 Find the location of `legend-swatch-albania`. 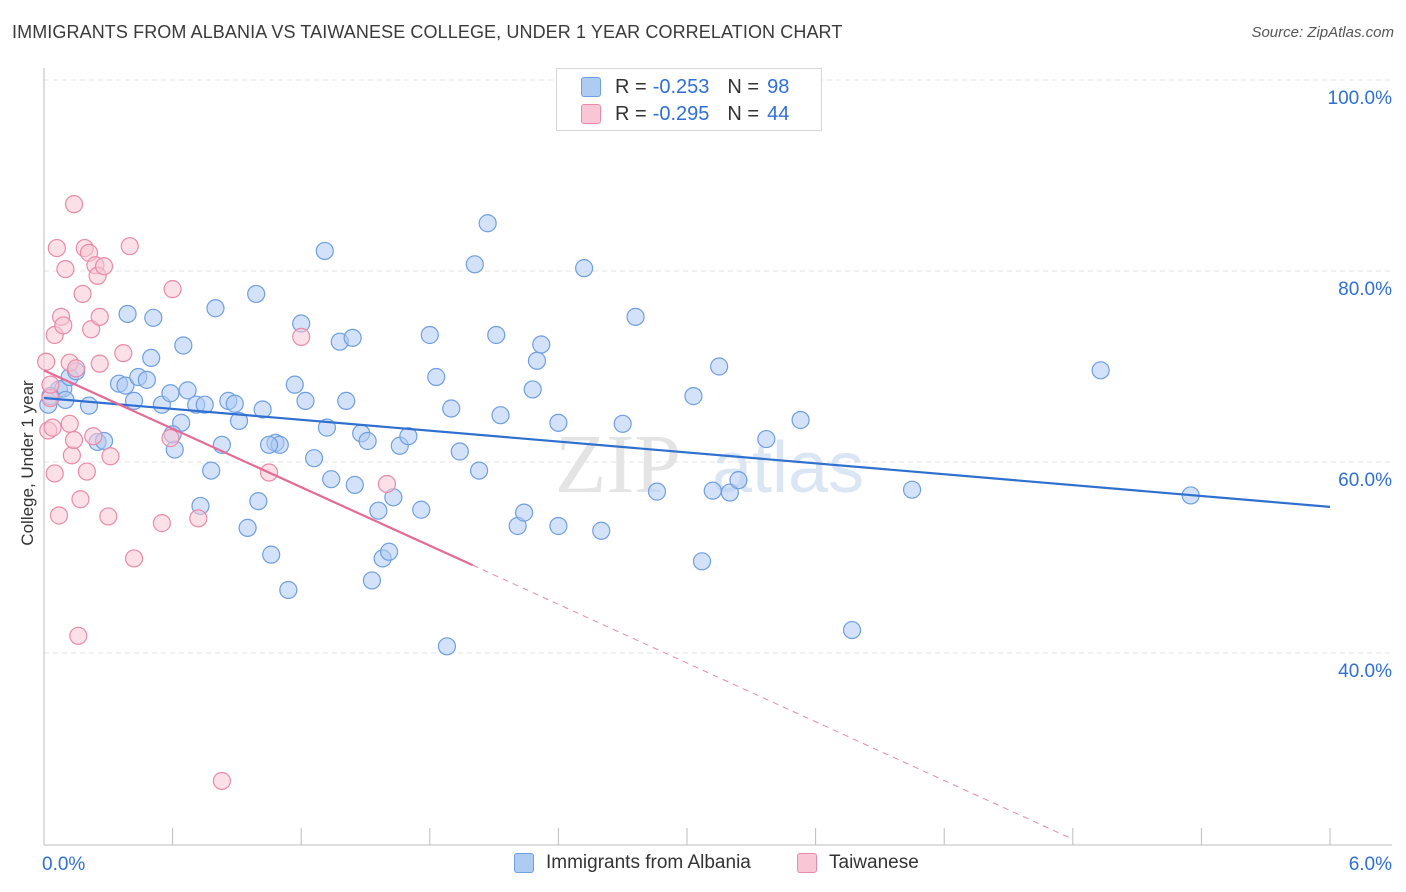

legend-swatch-albania is located at coordinates (524, 863).